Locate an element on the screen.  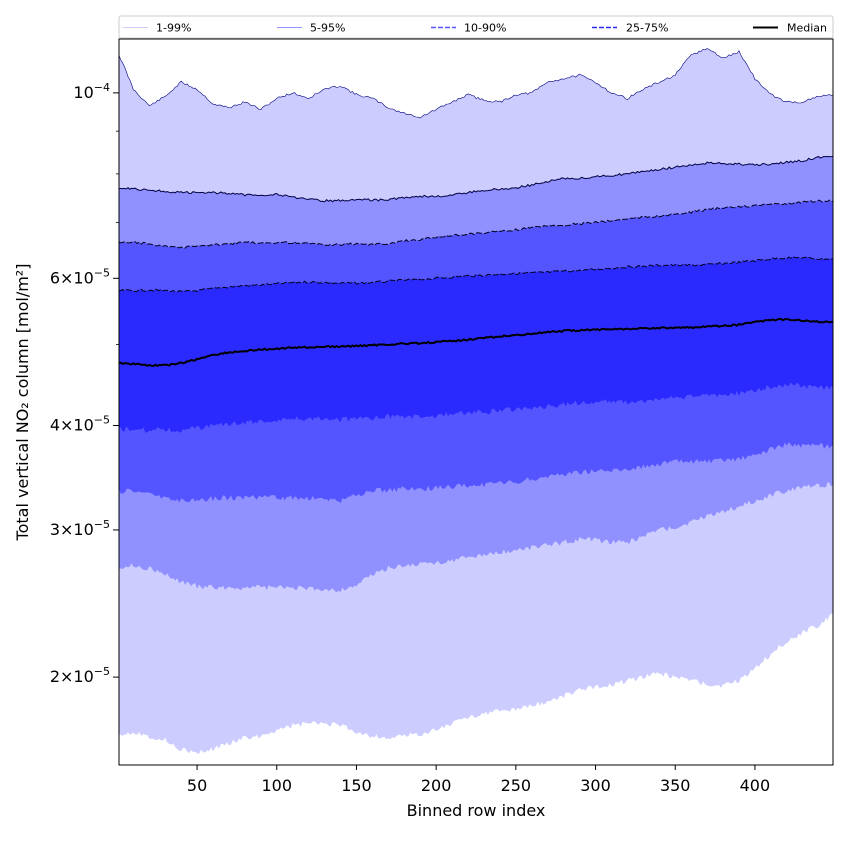
x-tick-label: 300 is located at coordinates (595, 785).